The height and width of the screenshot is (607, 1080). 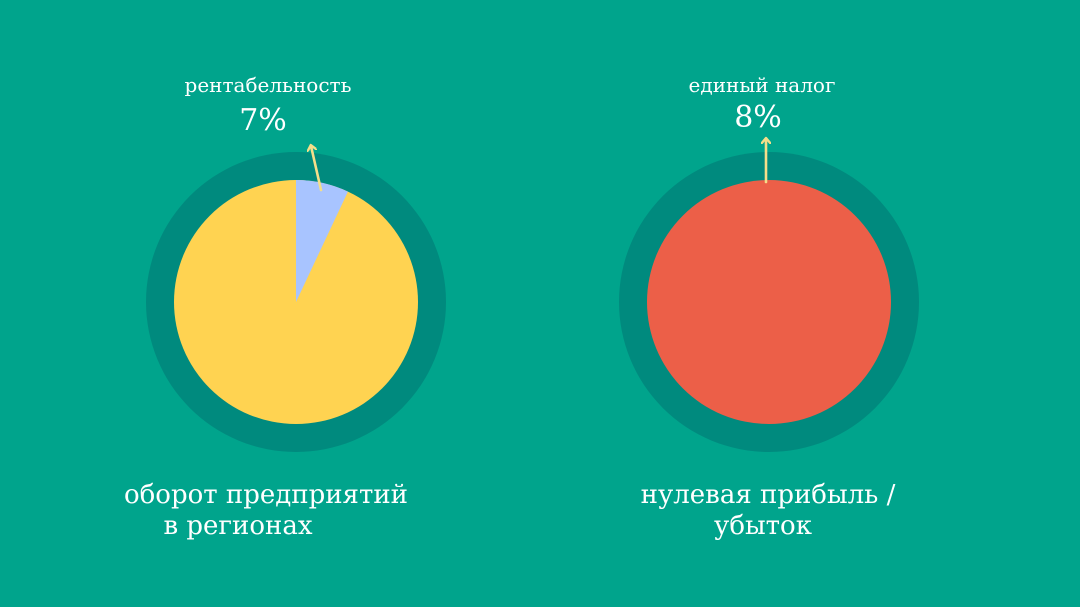 What do you see at coordinates (769, 302) in the screenshot?
I see `pie-chart-2-slice-zero-profit` at bounding box center [769, 302].